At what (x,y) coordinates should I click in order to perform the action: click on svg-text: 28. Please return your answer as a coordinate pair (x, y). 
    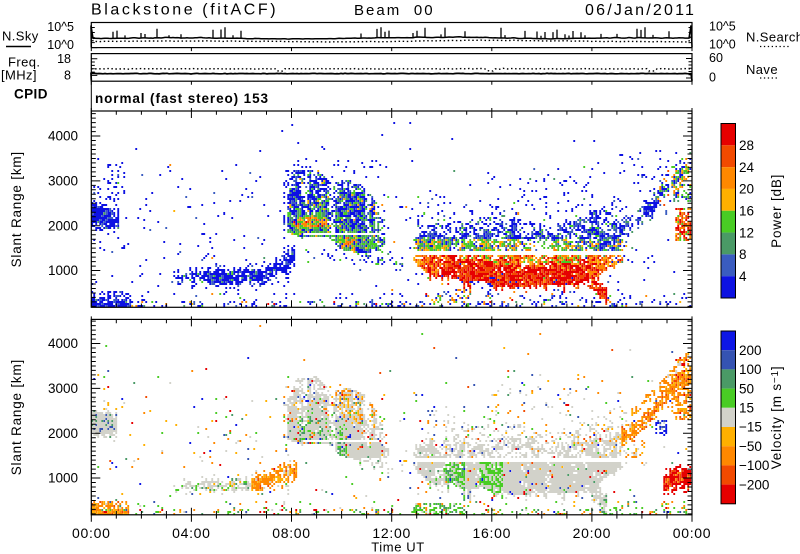
    Looking at the image, I should click on (746, 145).